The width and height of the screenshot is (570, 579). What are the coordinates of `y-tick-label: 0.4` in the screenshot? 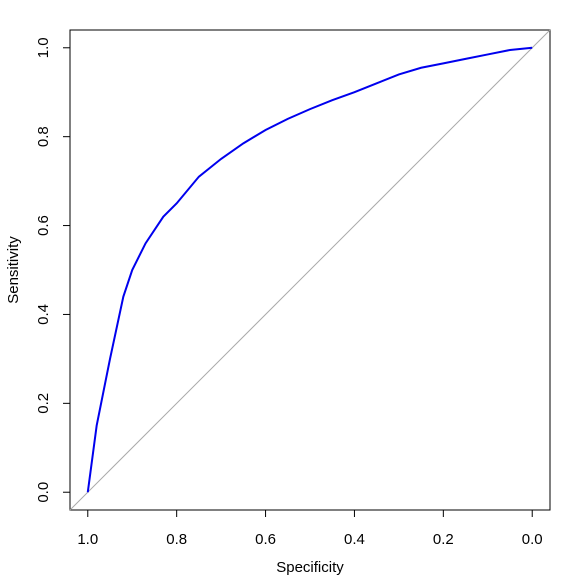 It's located at (43, 314).